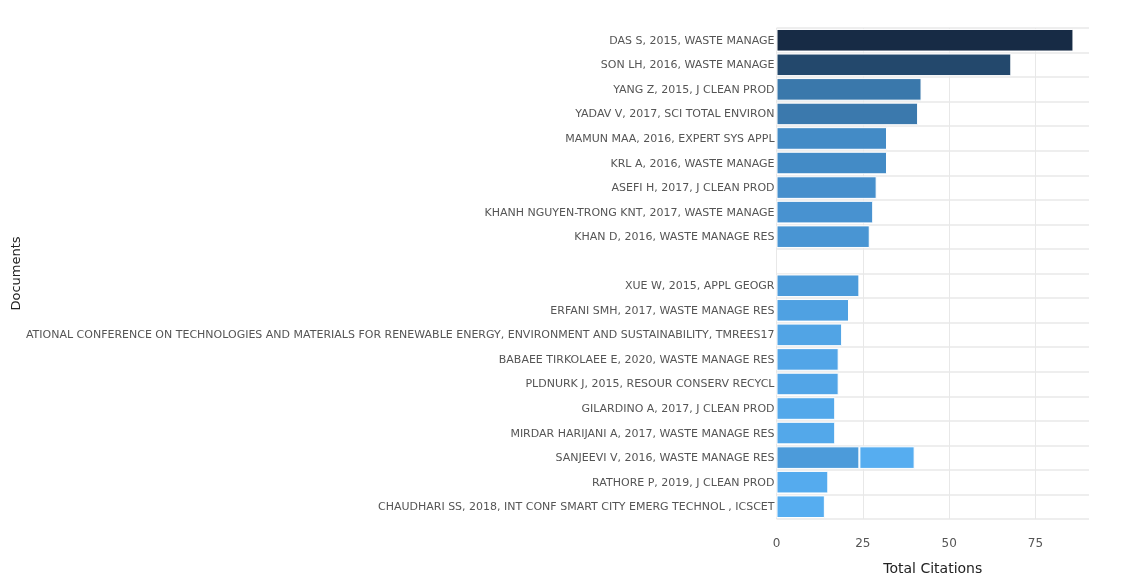 The width and height of the screenshot is (1132, 588). Describe the element at coordinates (576, 507) in the screenshot. I see `y-tick-label: CHAUDHARI SS, 2018, INT CONF SMART CITY EMERG TECHNOL , ICSCET` at that location.